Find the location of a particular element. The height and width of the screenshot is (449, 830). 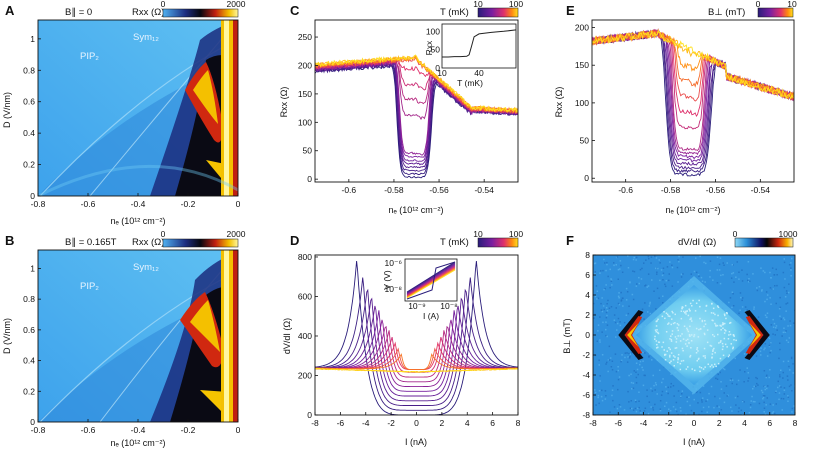

panel-f-colorbar-label: dV/dI (Ω) is located at coordinates (697, 242).